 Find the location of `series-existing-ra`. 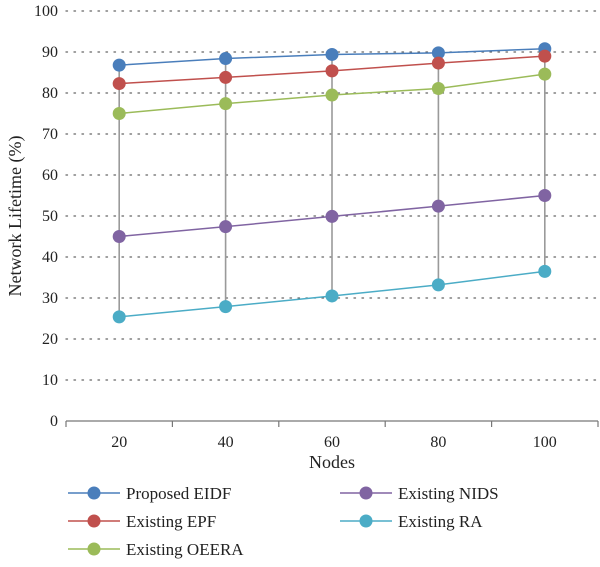

series-existing-ra is located at coordinates (332, 294).